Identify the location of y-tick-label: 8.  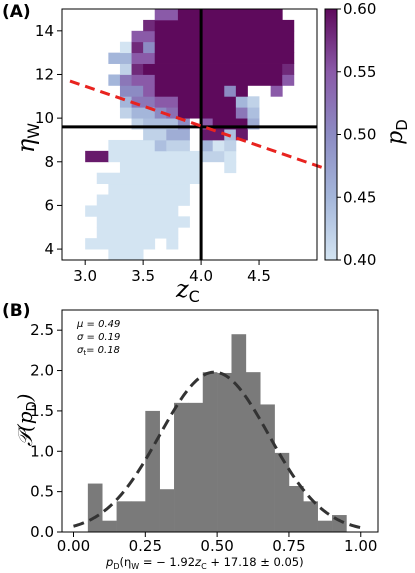
(49, 162).